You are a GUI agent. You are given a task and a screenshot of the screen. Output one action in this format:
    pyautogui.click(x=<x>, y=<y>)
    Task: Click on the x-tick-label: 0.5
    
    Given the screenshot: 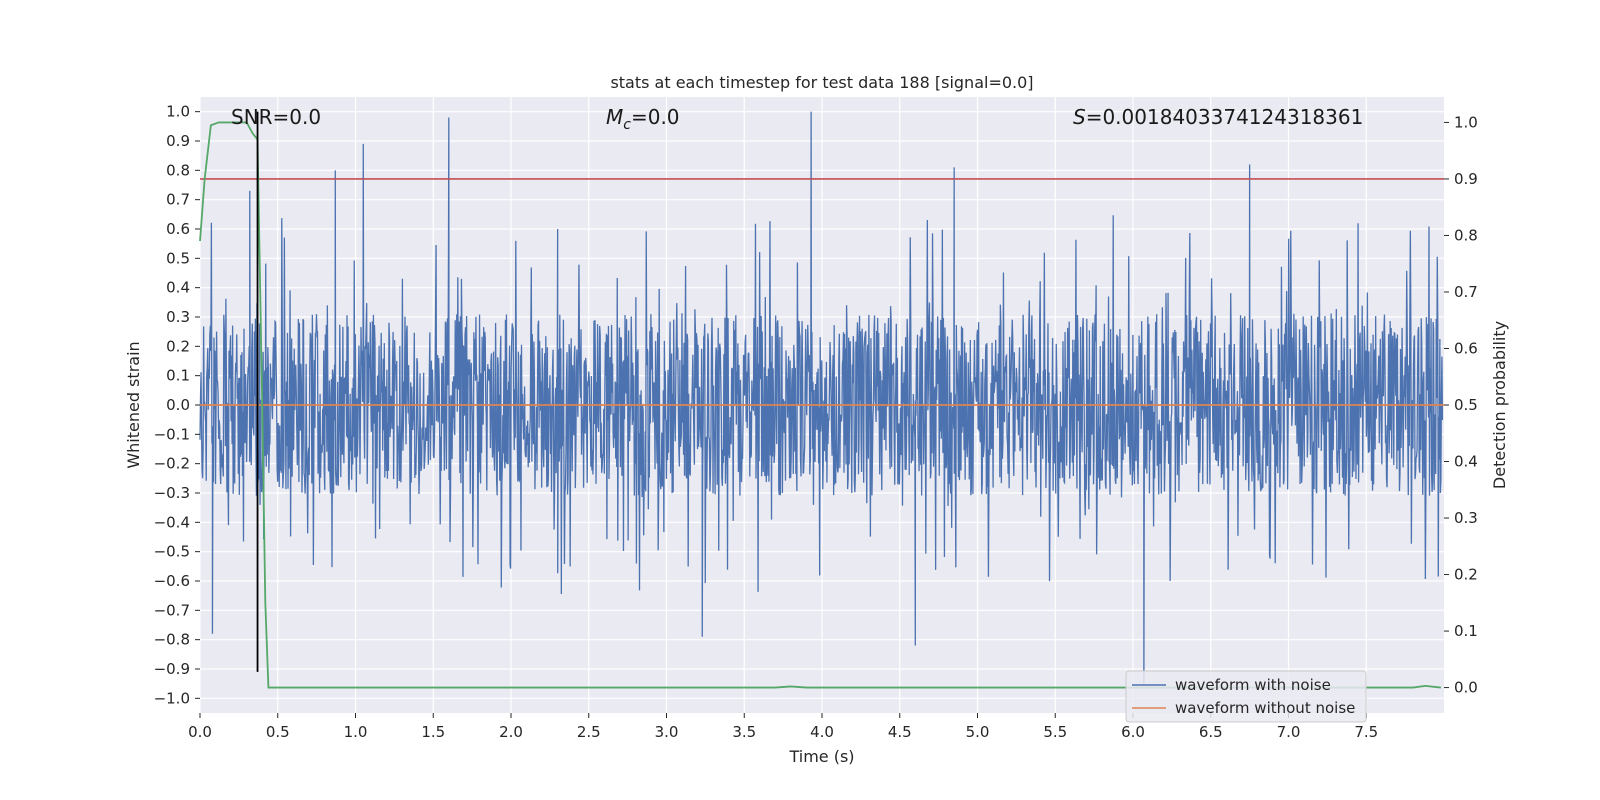 What is the action you would take?
    pyautogui.click(x=278, y=732)
    